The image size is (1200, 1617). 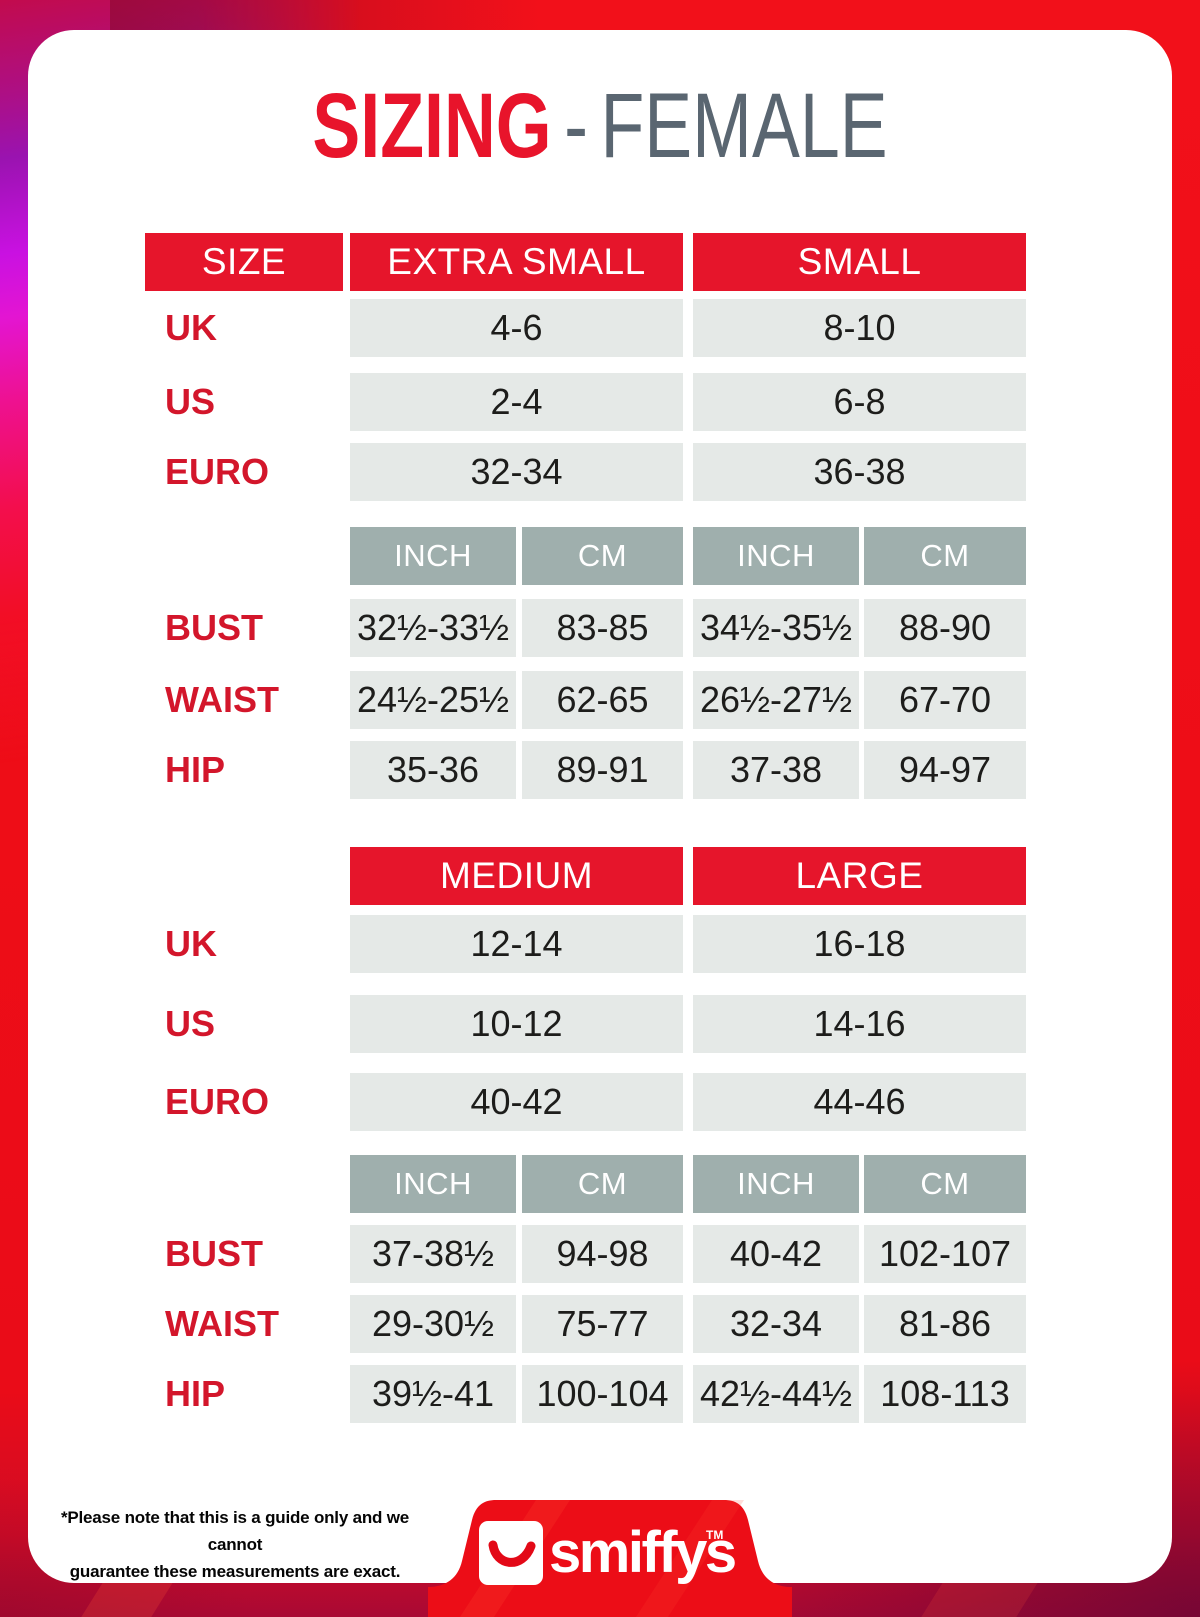 I want to click on table-cell: 83-85, so click(x=602, y=628).